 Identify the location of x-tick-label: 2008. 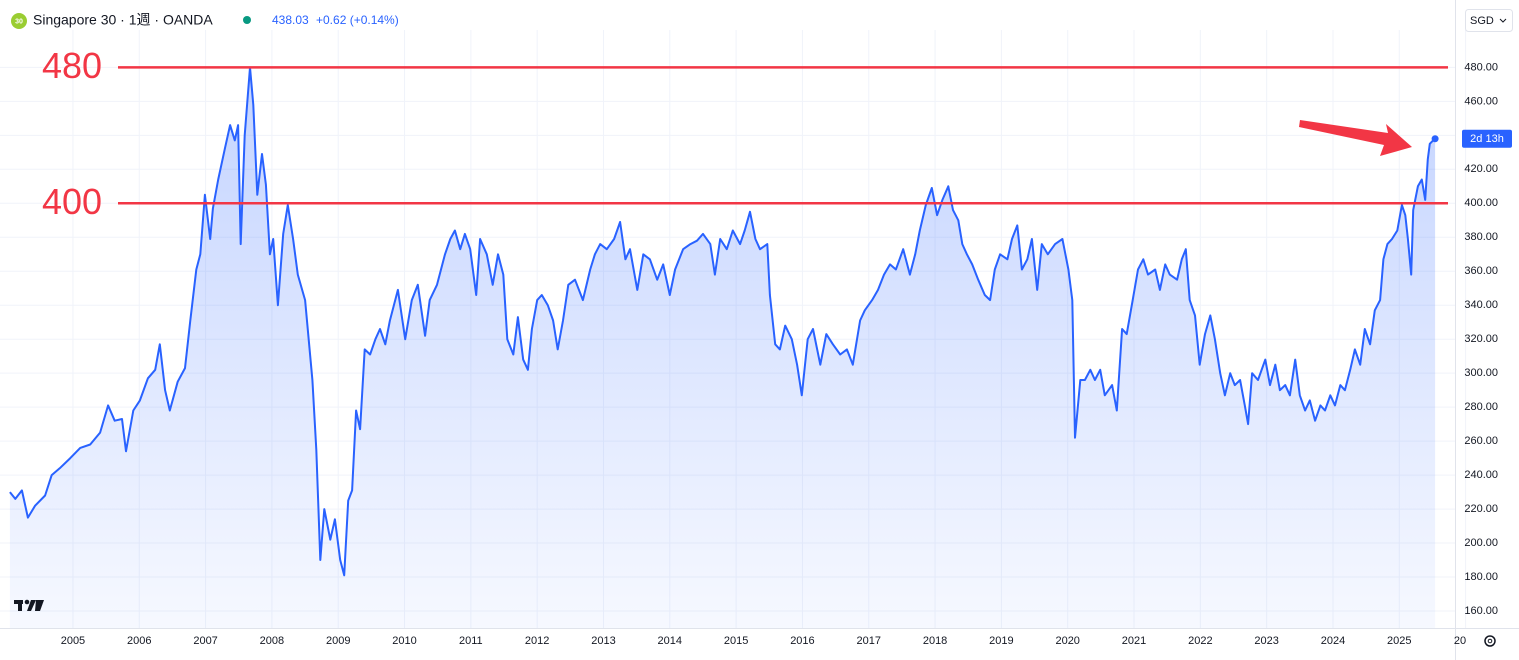
(272, 641).